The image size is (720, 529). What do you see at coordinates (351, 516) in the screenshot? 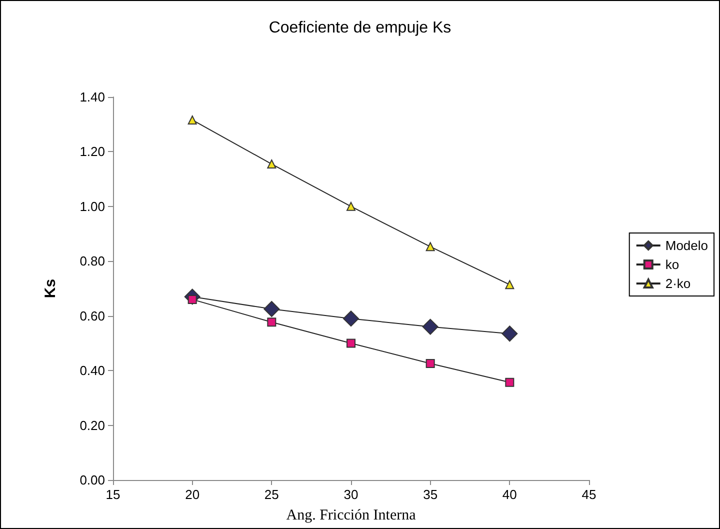
I see `x-axis-title: Ang. Fricción Interna` at bounding box center [351, 516].